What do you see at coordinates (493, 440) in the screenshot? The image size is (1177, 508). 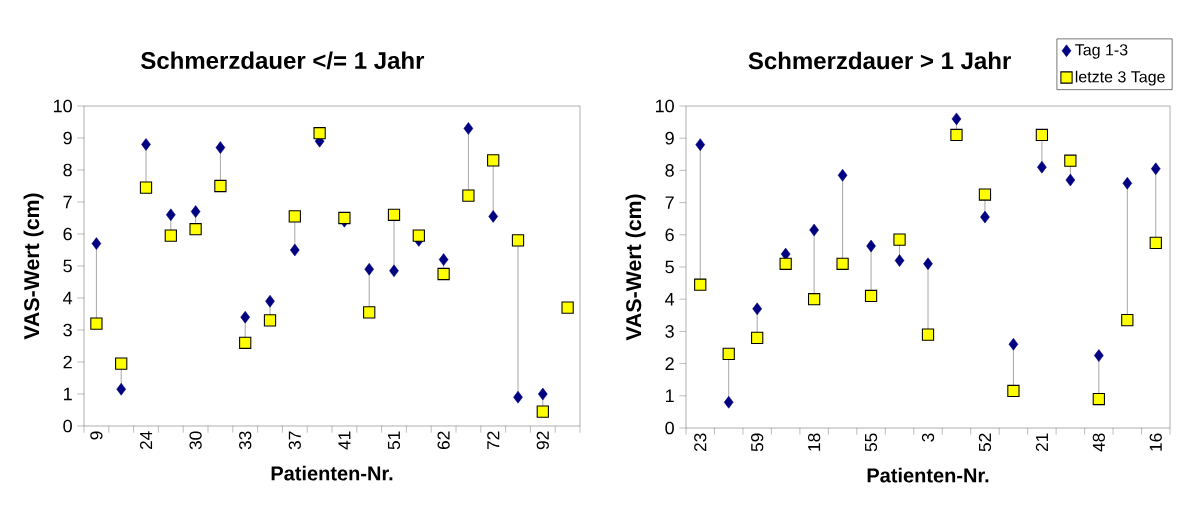 I see `x-tick-label: 72` at bounding box center [493, 440].